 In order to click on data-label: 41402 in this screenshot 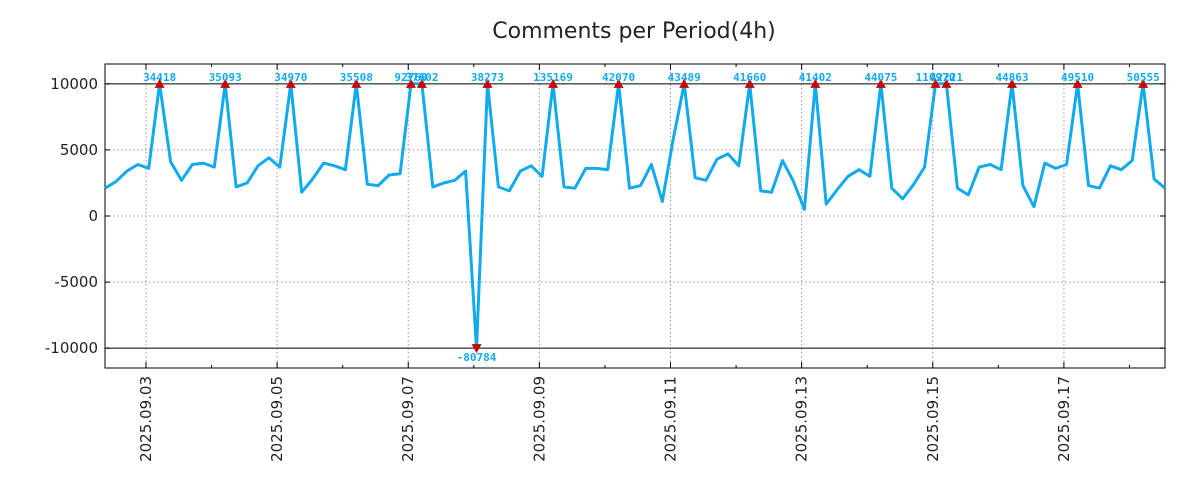, I will do `click(815, 77)`.